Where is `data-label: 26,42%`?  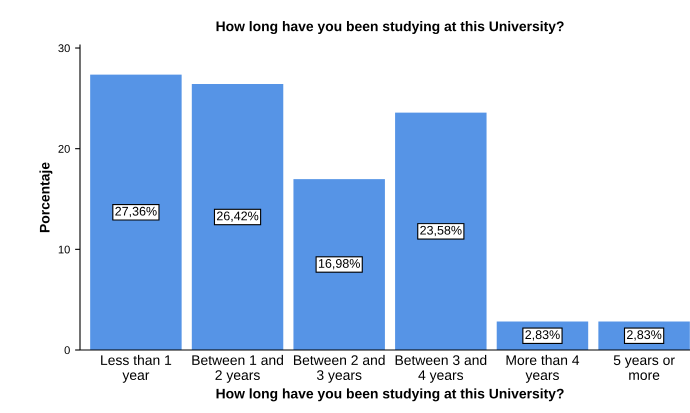
data-label: 26,42% is located at coordinates (237, 217).